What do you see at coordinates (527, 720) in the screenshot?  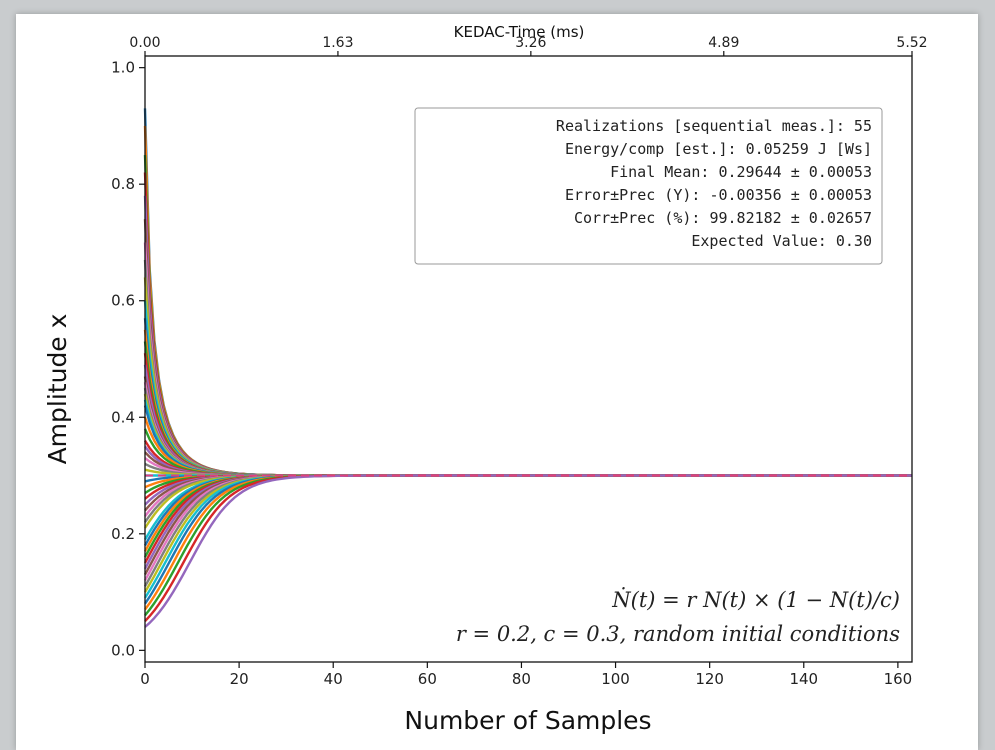 I see `x-axis-label: Number of Samples` at bounding box center [527, 720].